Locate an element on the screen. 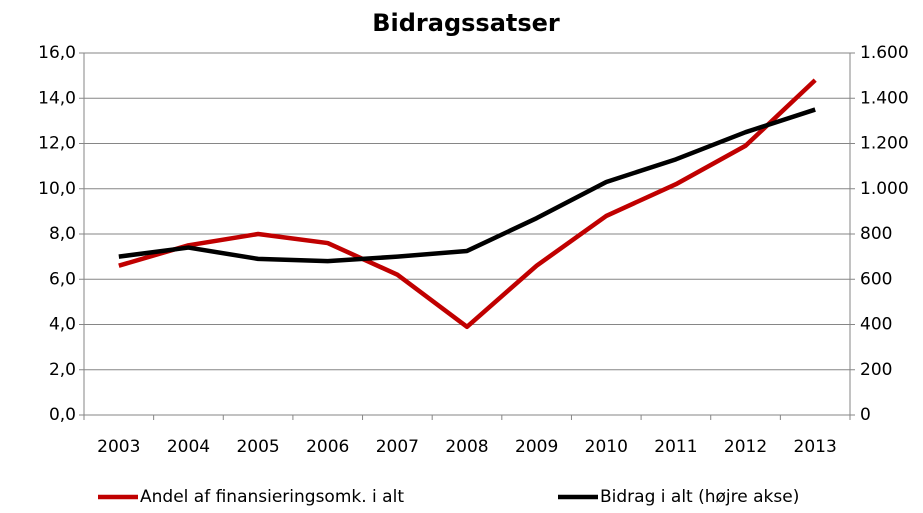  x-tick-label: 2003 is located at coordinates (118, 447).